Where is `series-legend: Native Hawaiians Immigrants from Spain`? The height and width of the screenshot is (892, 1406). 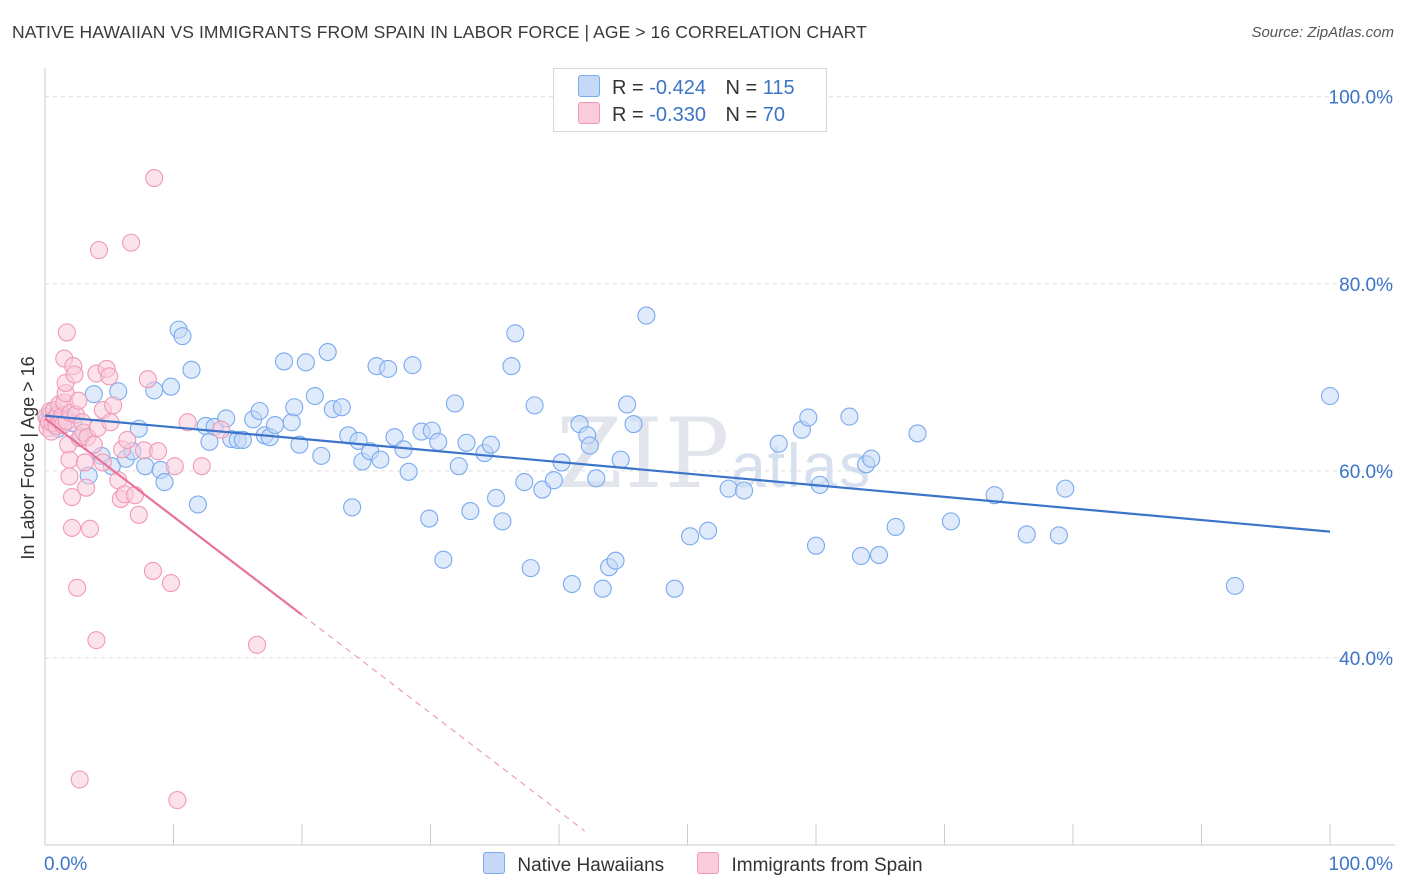
series-legend: Native Hawaiians Immigrants from Spain is located at coordinates (703, 864).